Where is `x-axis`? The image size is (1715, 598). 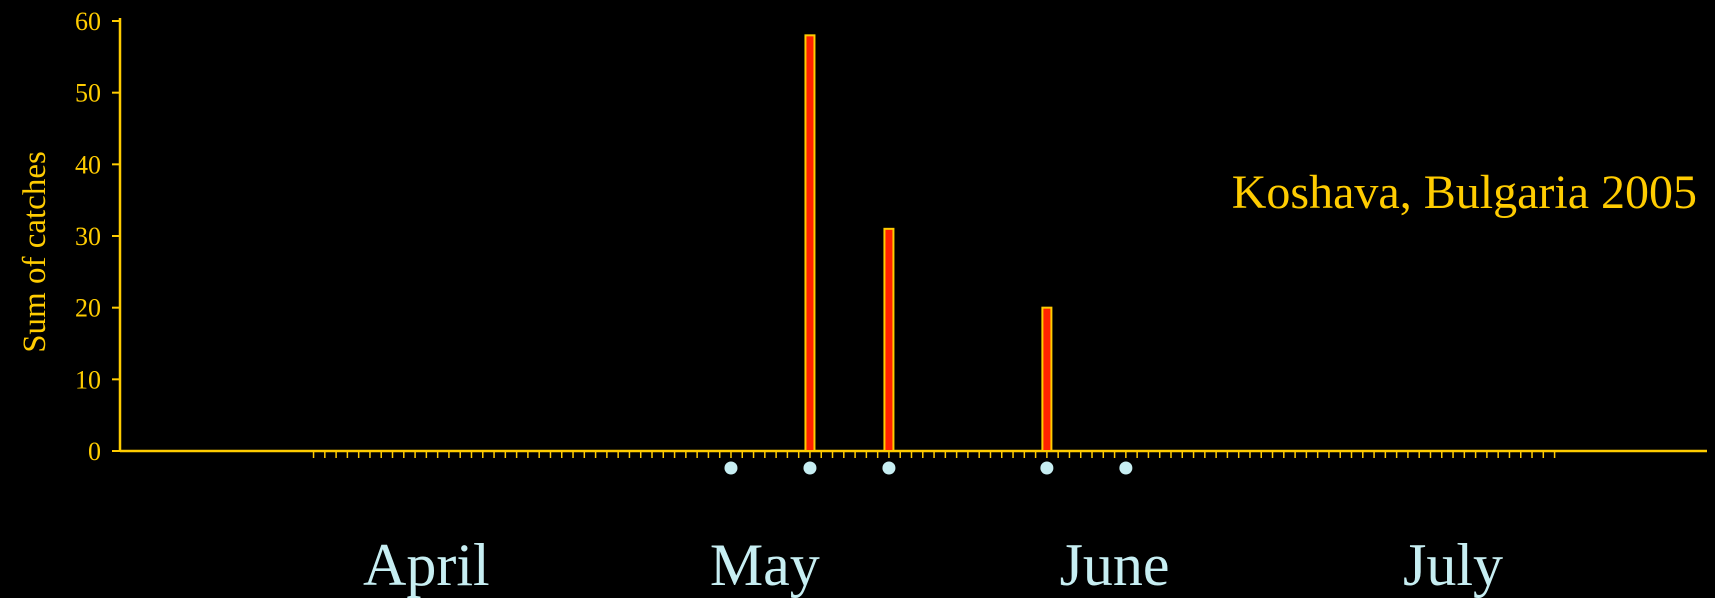 x-axis is located at coordinates (913, 453).